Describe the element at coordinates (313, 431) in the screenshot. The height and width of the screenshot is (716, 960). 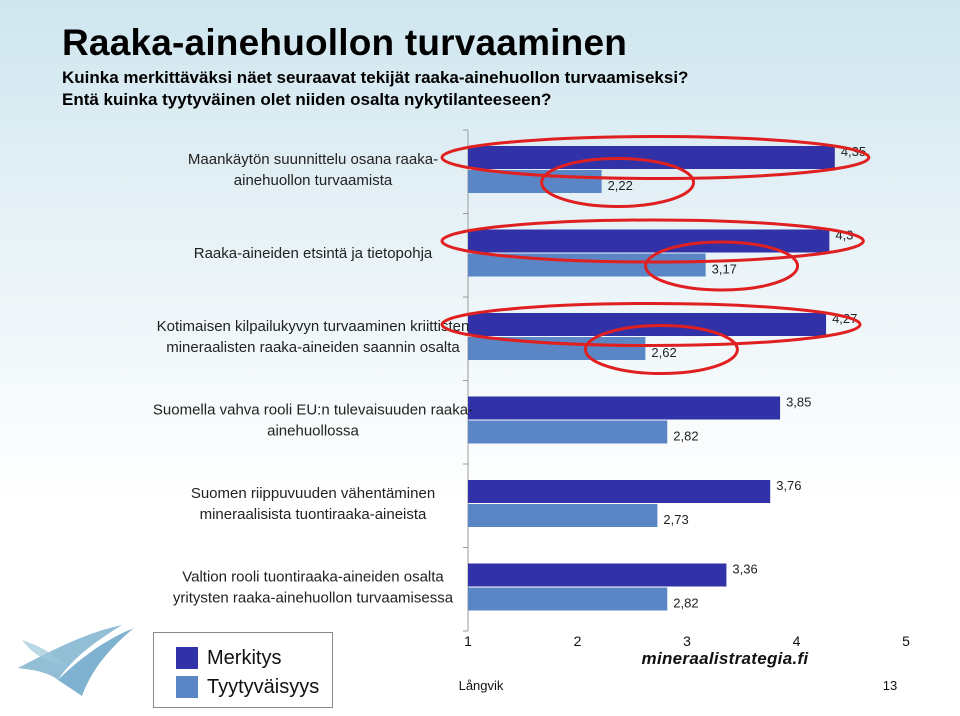
I see `category-label: ainehuollossa` at that location.